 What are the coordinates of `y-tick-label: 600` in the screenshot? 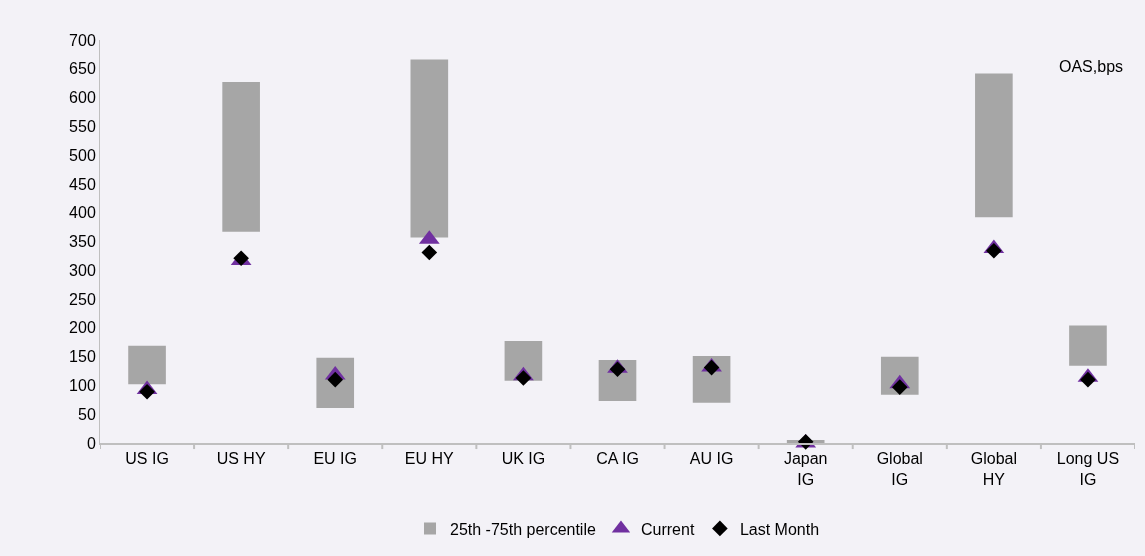 It's located at (82, 98).